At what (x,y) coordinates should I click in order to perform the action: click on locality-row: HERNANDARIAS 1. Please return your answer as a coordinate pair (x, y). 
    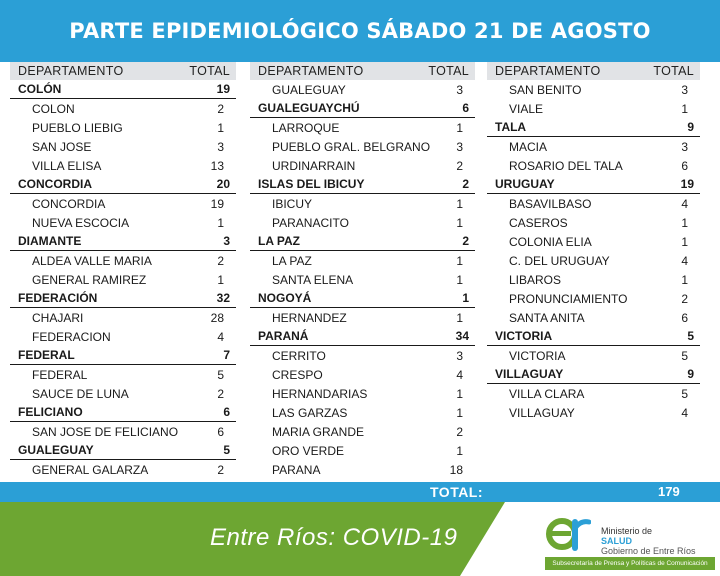
    Looking at the image, I should click on (362, 393).